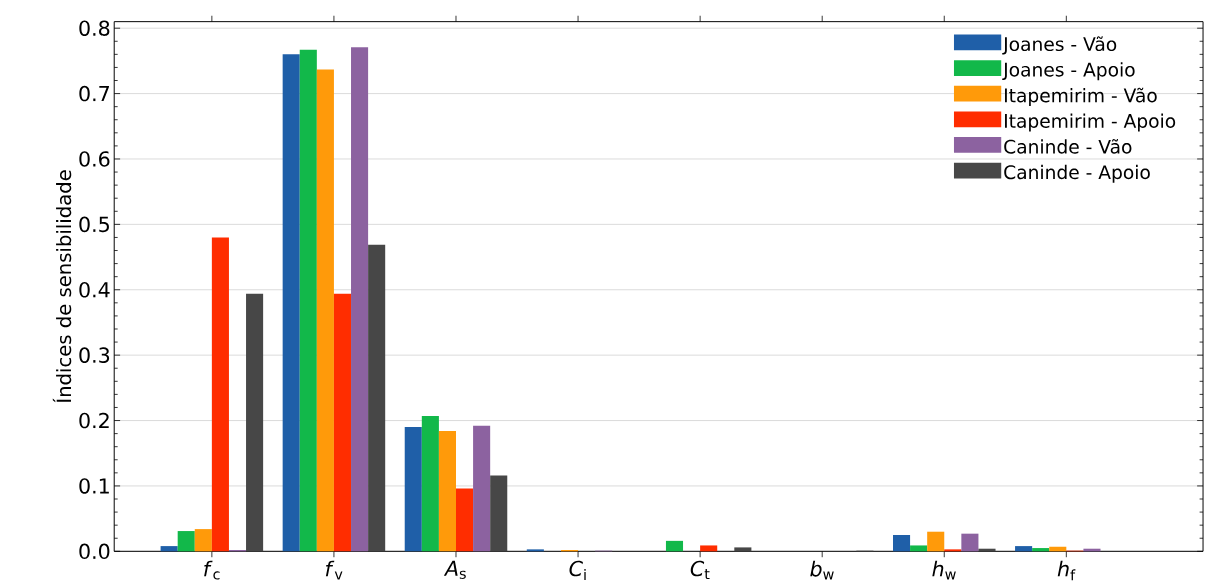 This screenshot has height=583, width=1208. Describe the element at coordinates (94, 551) in the screenshot. I see `y-tick-label: 0.0` at that location.